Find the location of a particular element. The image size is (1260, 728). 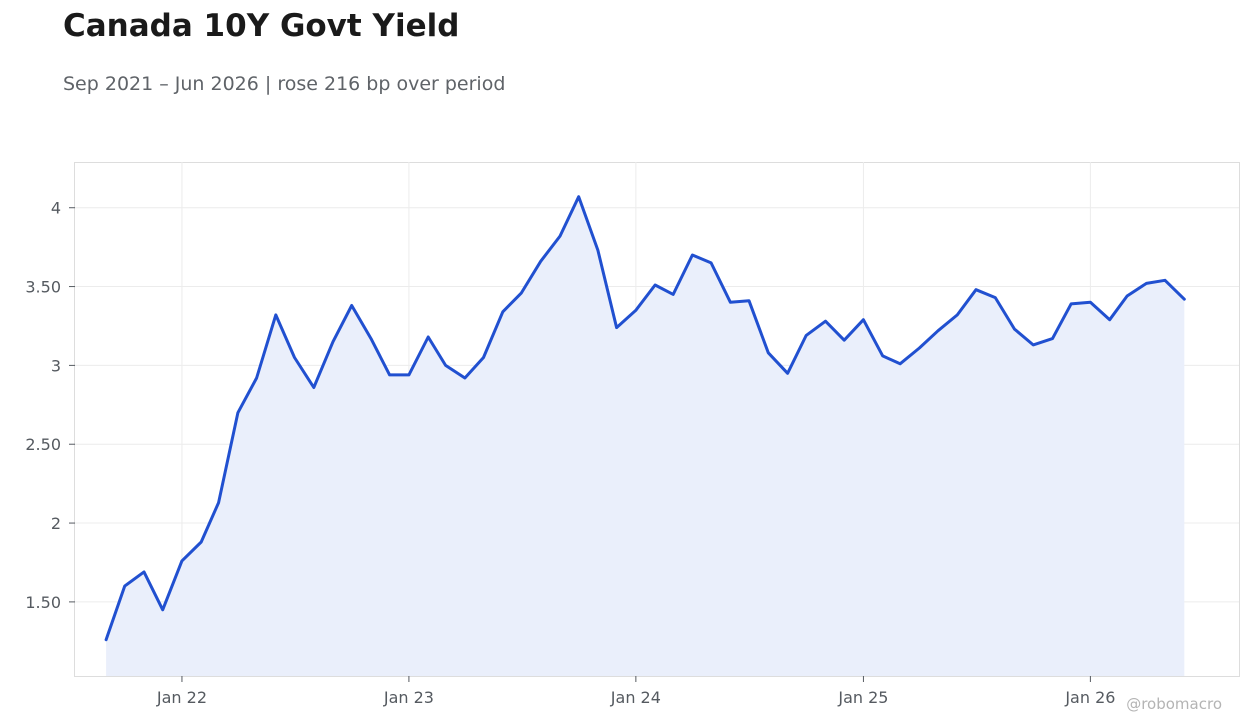

x-tick-label: Jan 25 is located at coordinates (862, 697).